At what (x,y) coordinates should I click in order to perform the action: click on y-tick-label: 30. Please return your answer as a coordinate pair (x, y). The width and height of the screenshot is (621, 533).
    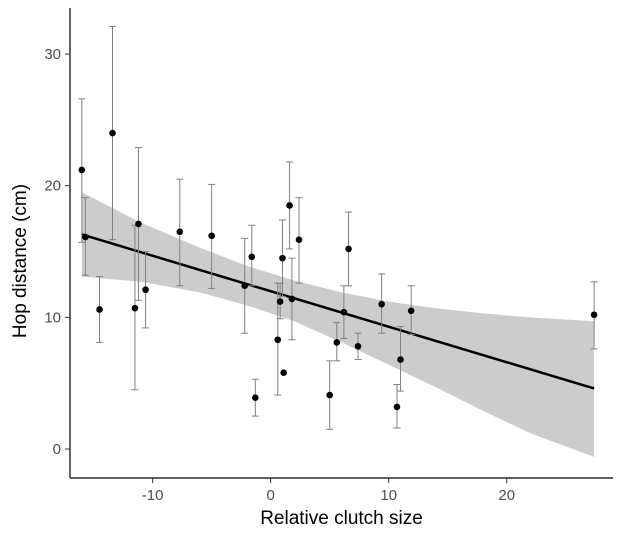
    Looking at the image, I should click on (52, 54).